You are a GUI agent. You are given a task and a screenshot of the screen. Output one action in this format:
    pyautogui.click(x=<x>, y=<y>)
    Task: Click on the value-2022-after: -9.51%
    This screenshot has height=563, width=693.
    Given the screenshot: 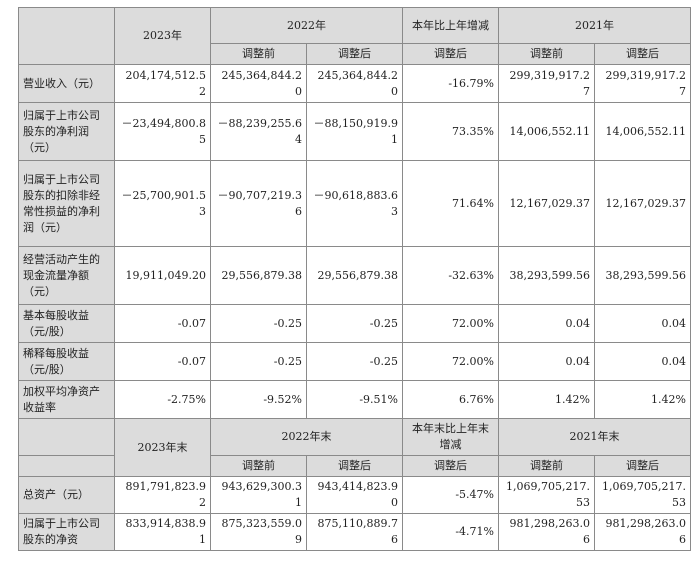 What is the action you would take?
    pyautogui.click(x=354, y=399)
    